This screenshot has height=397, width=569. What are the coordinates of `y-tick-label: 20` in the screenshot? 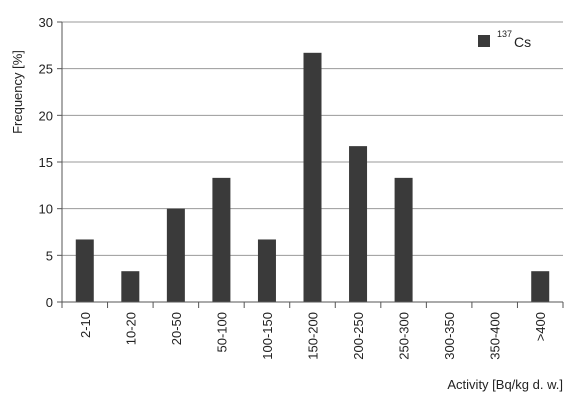 It's located at (46, 115).